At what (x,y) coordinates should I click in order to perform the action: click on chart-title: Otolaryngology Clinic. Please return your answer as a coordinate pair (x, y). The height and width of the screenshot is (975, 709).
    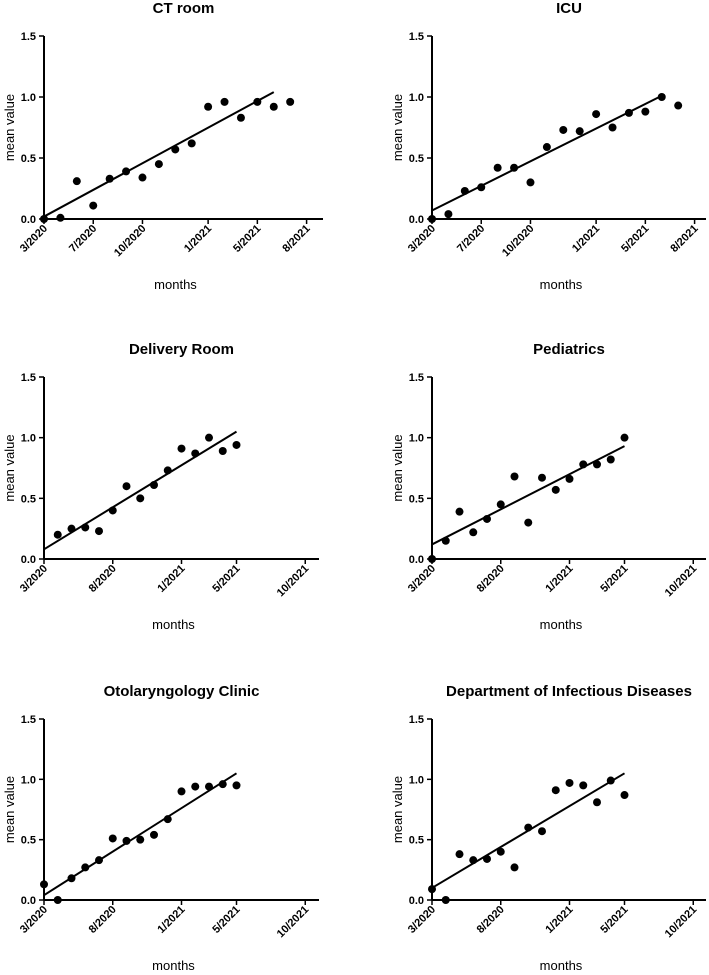
    Looking at the image, I should click on (182, 691).